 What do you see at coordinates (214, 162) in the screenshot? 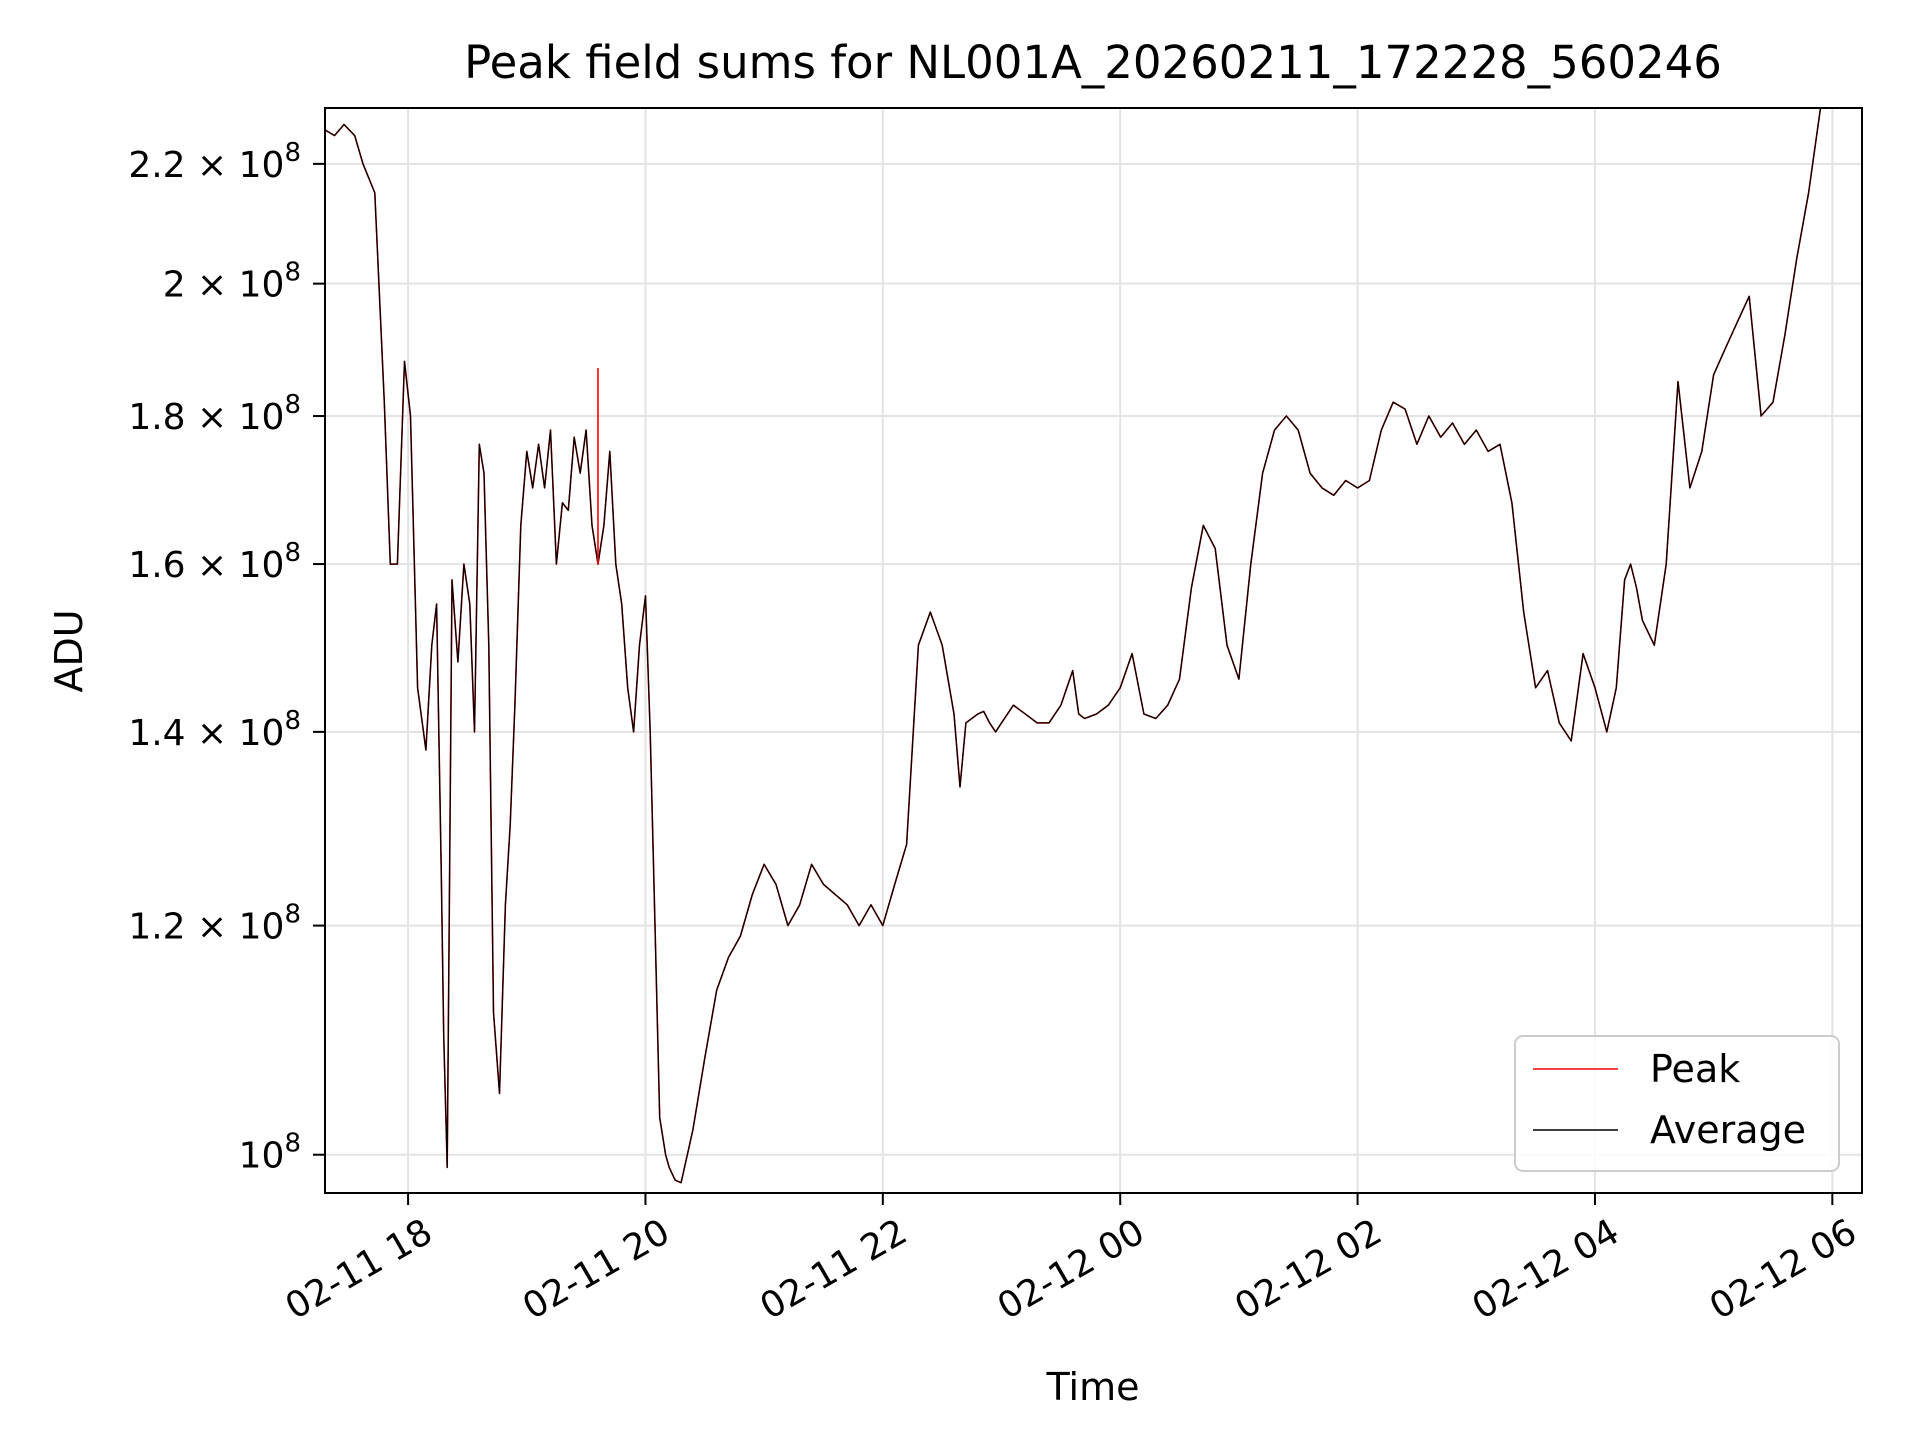
I see `y-tick-label: 2.2 × 108` at bounding box center [214, 162].